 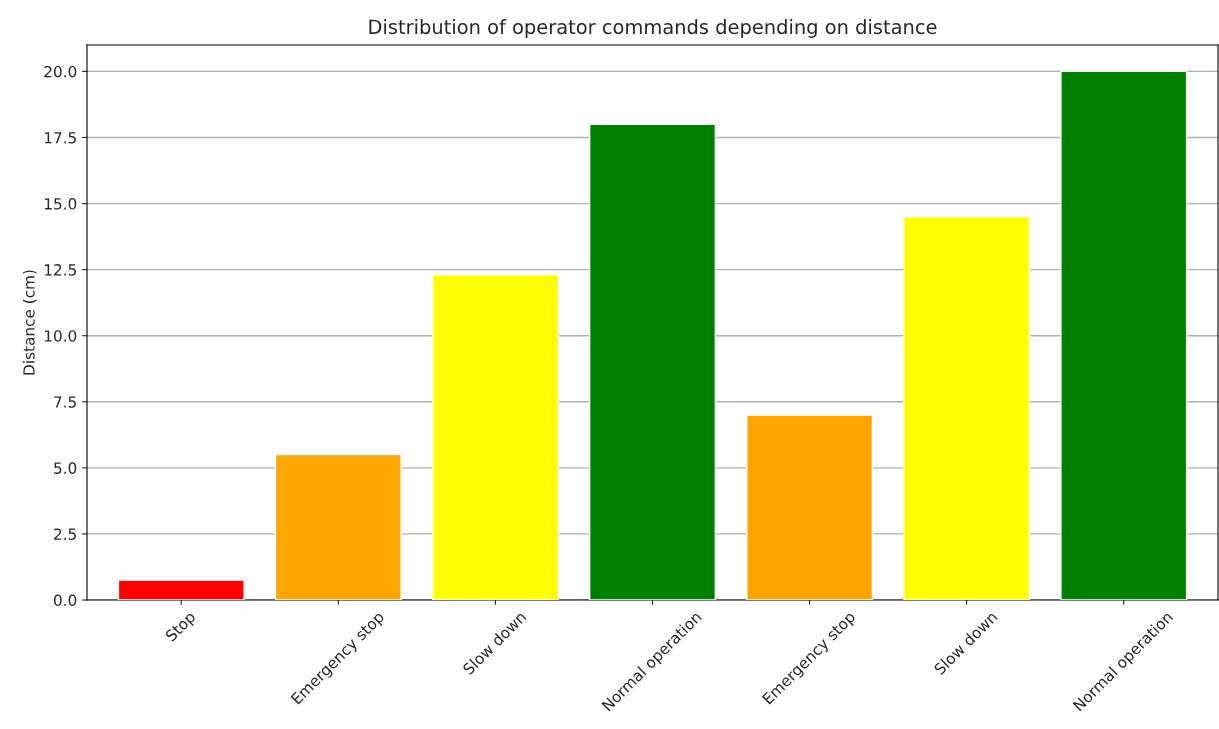 I want to click on y-tick-label: 2.5, so click(x=65, y=534).